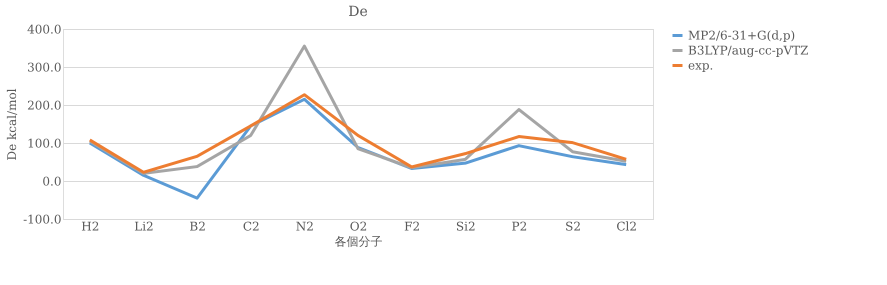 The image size is (887, 285). What do you see at coordinates (358, 241) in the screenshot?
I see `x-axis-title: 各個分子` at bounding box center [358, 241].